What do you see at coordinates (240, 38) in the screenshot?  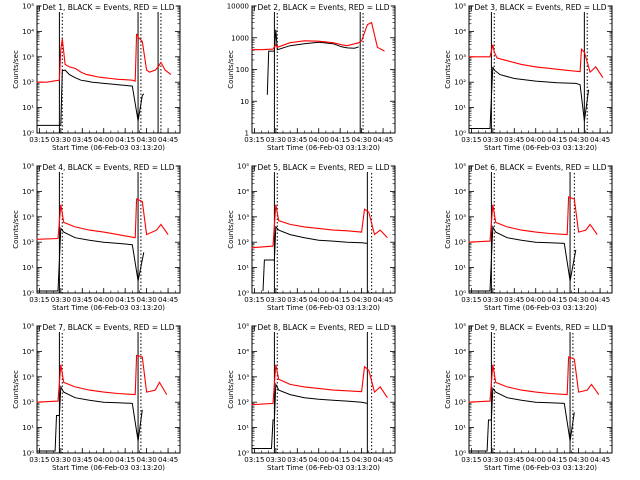 I see `y-tick-label: 1000` at bounding box center [240, 38].